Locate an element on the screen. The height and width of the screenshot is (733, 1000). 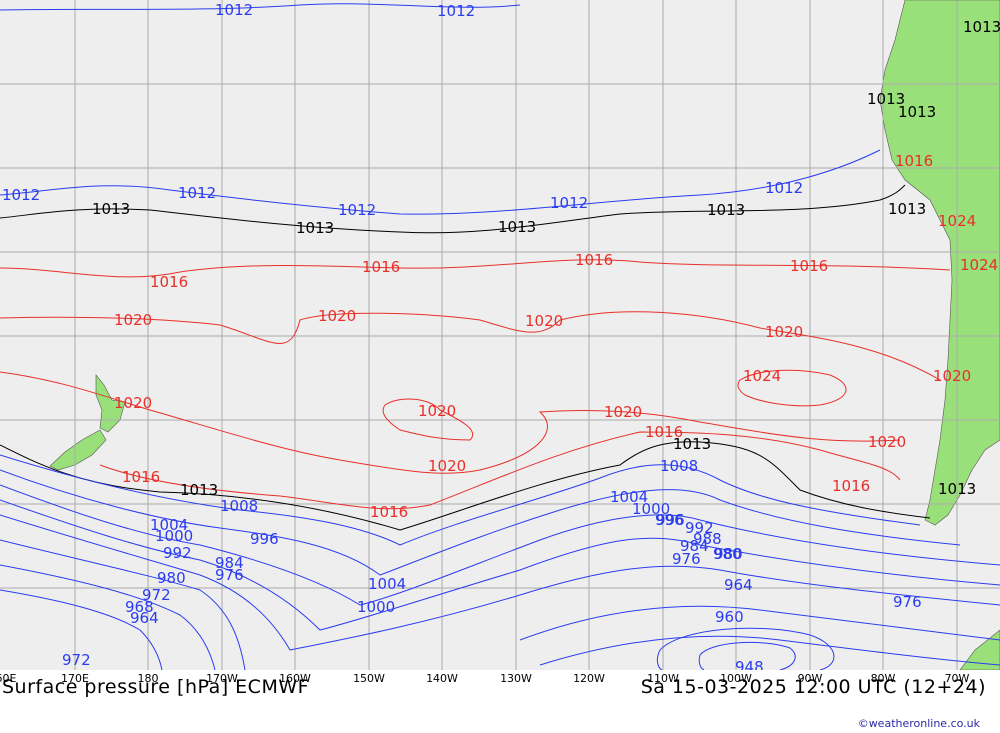
isobar-1020-cell is located at coordinates (427, 419).